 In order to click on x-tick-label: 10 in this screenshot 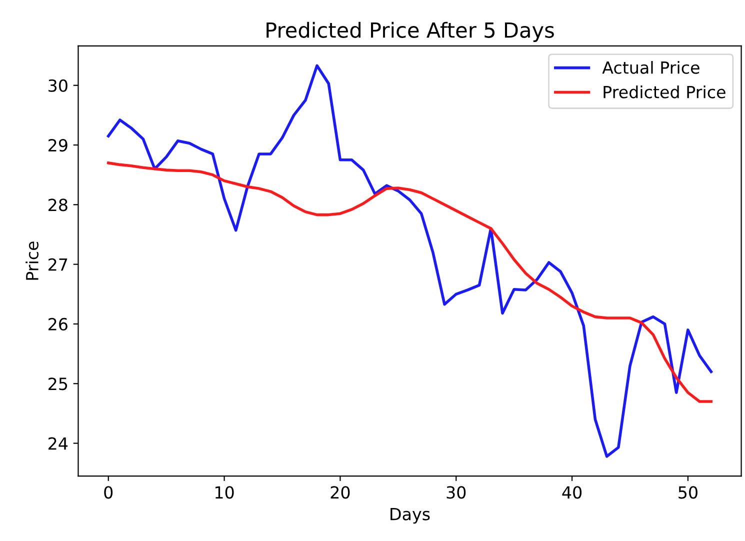, I will do `click(225, 492)`.